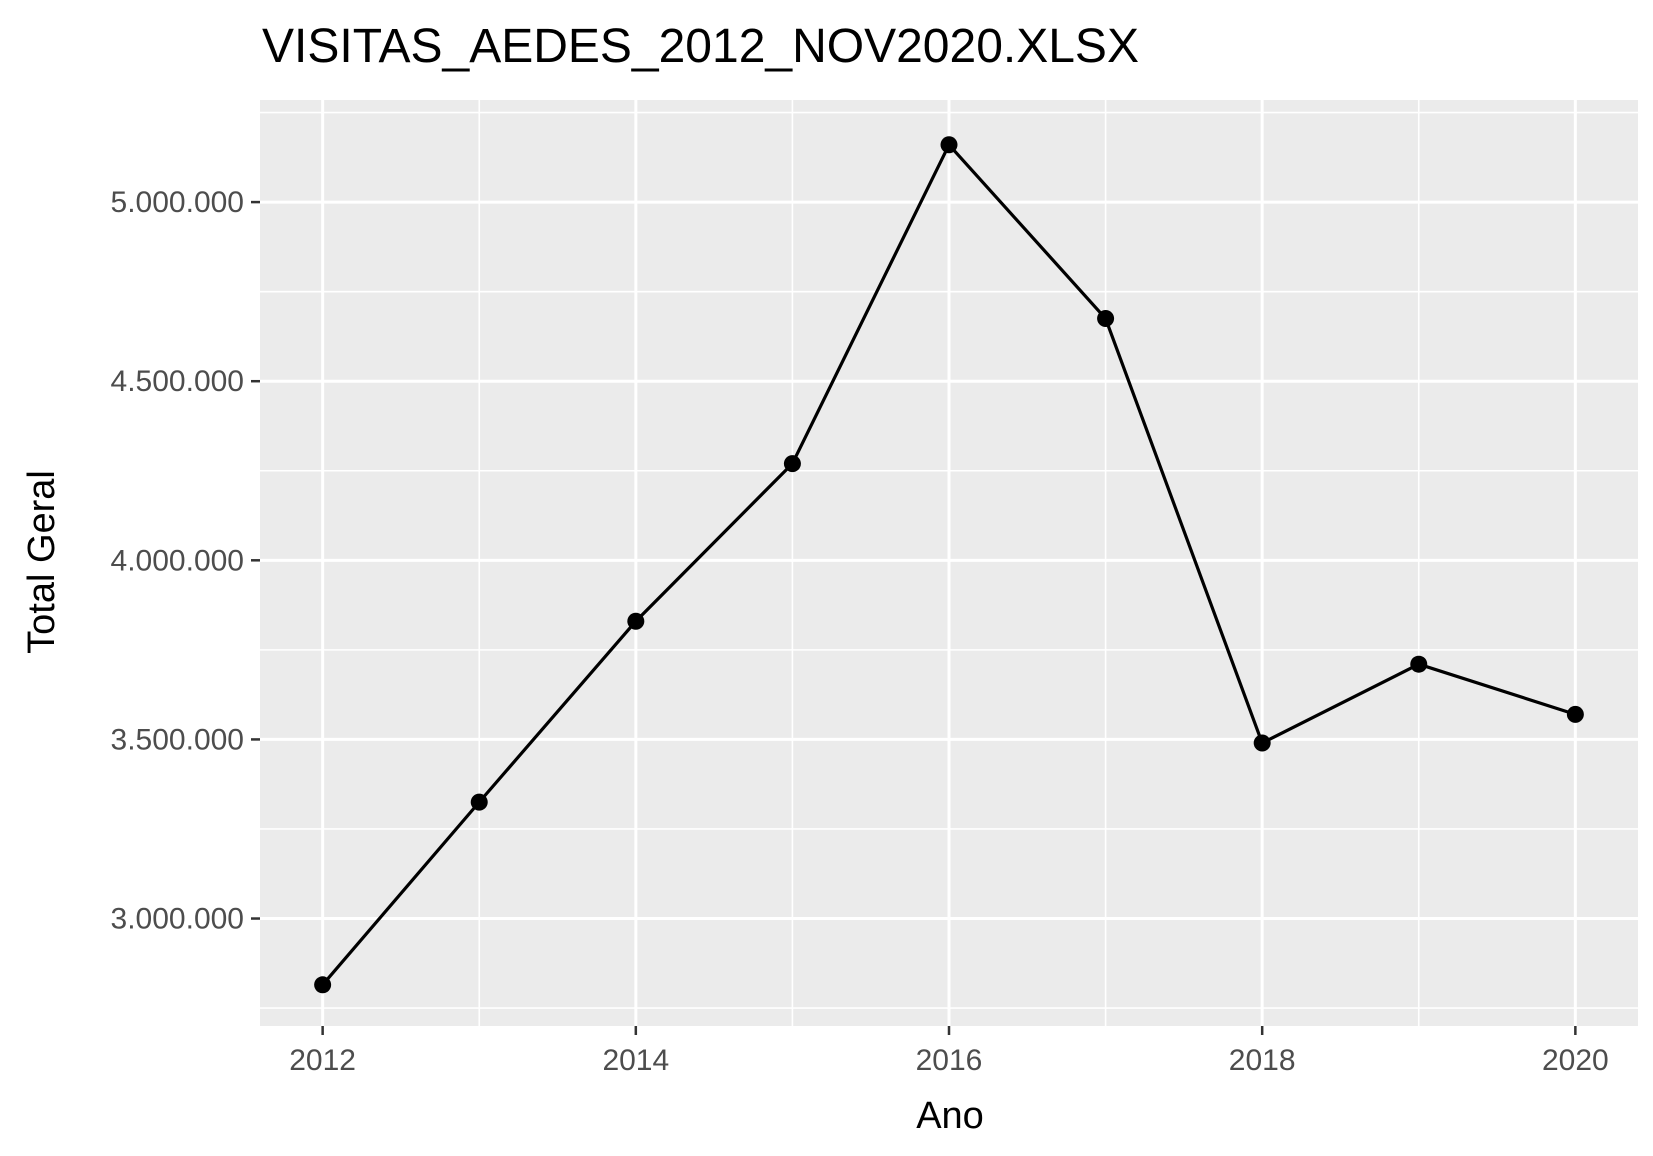 The height and width of the screenshot is (1156, 1653). I want to click on x-tick-label: 2020, so click(1575, 1060).